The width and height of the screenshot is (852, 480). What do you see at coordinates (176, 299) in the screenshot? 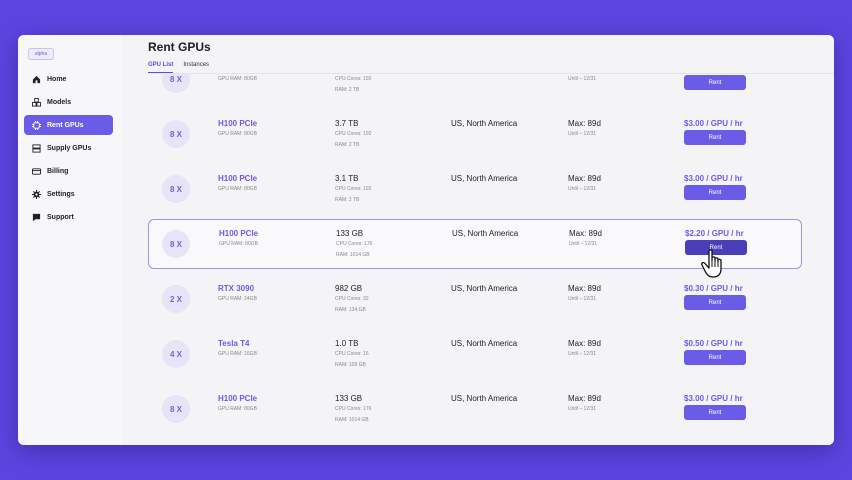
I see `gpu-count-badge: 2 X` at bounding box center [176, 299].